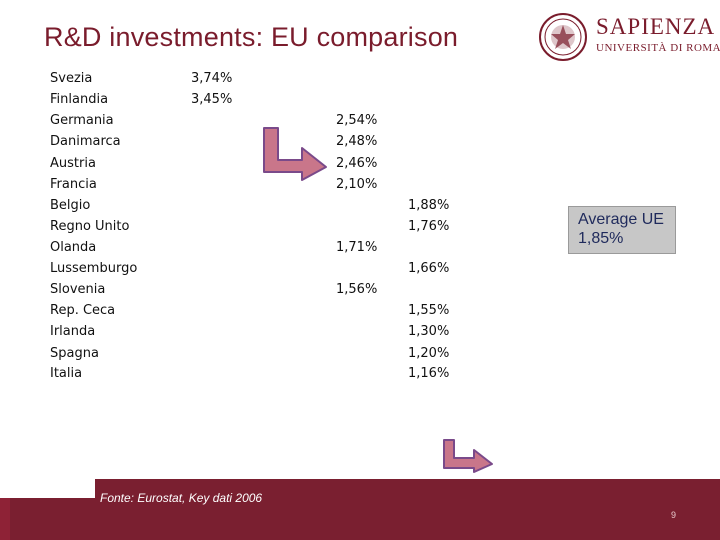 This screenshot has height=540, width=720. Describe the element at coordinates (251, 37) in the screenshot. I see `slide-title: R&D investments: EU comparison` at that location.